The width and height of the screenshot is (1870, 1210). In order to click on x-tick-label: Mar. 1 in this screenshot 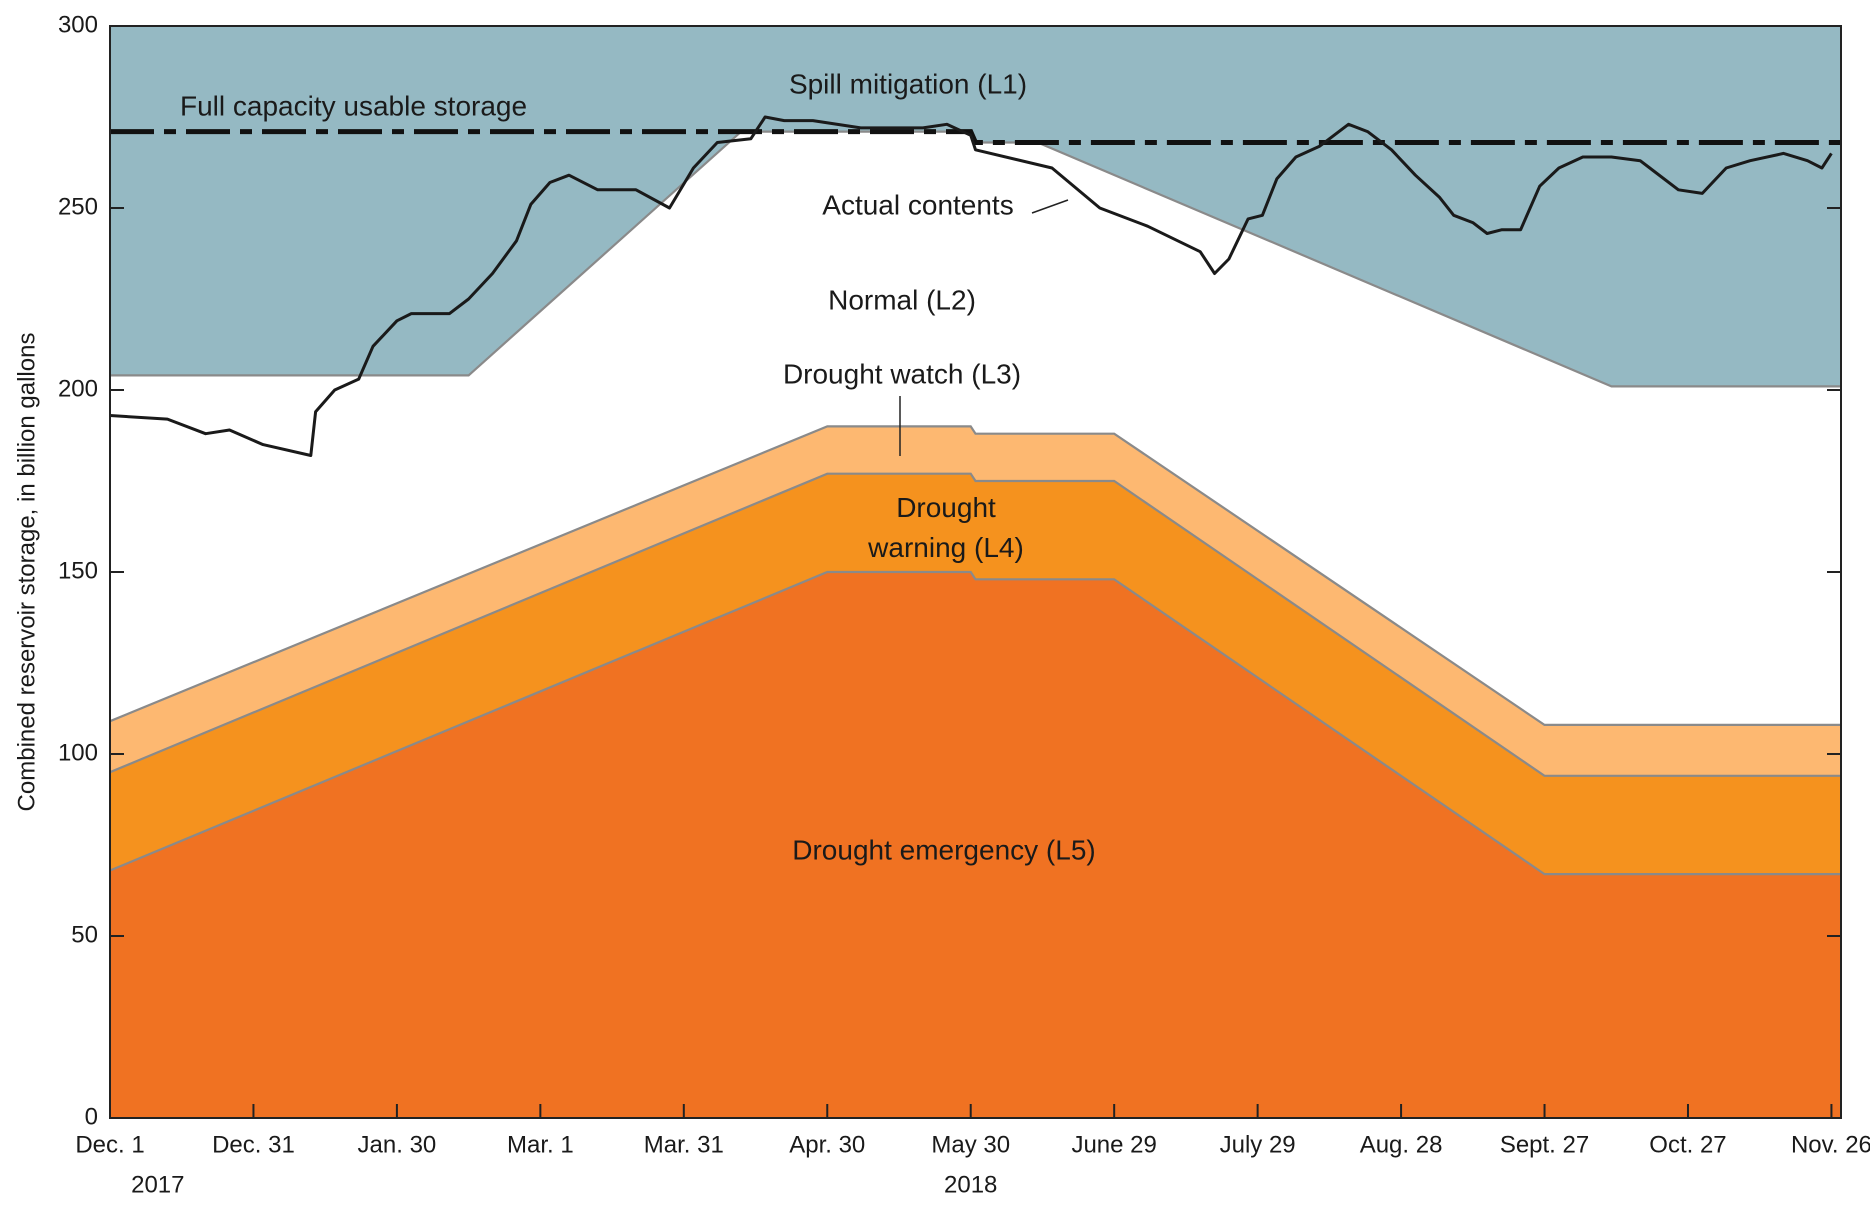, I will do `click(540, 1144)`.